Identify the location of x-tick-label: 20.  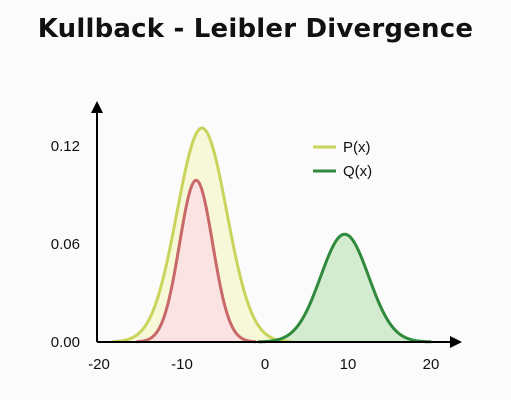
(431, 364).